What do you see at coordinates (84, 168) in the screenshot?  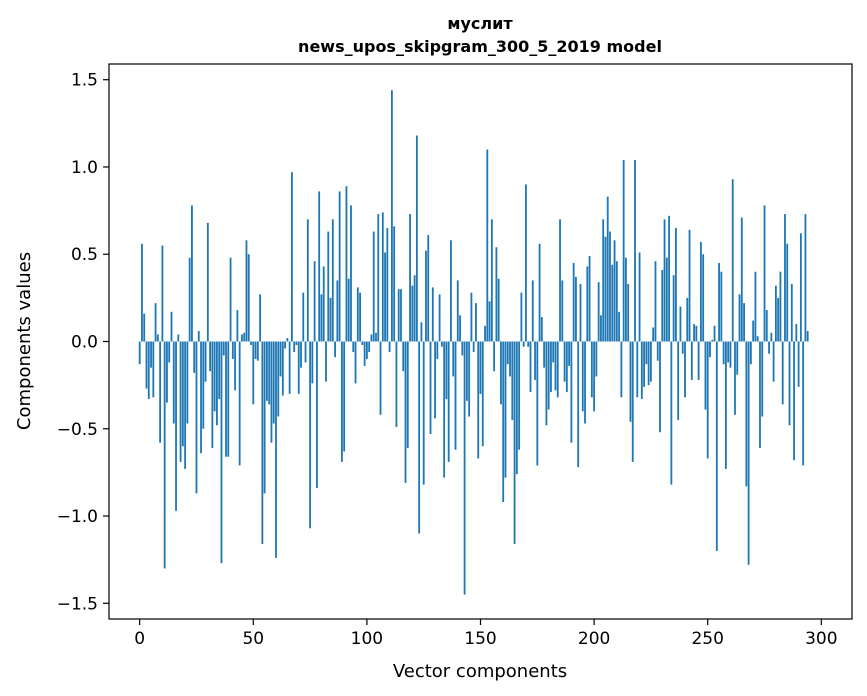 I see `y-tick-label: 1.0` at bounding box center [84, 168].